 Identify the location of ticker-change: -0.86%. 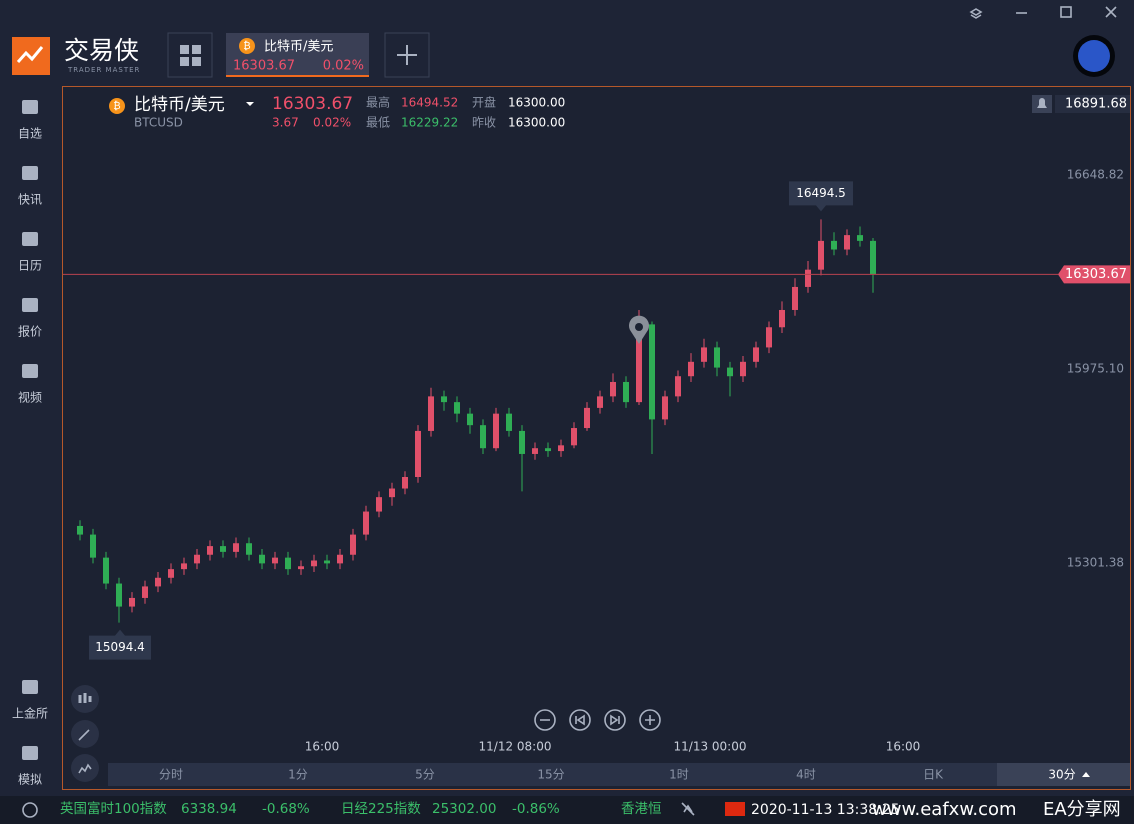
(536, 809).